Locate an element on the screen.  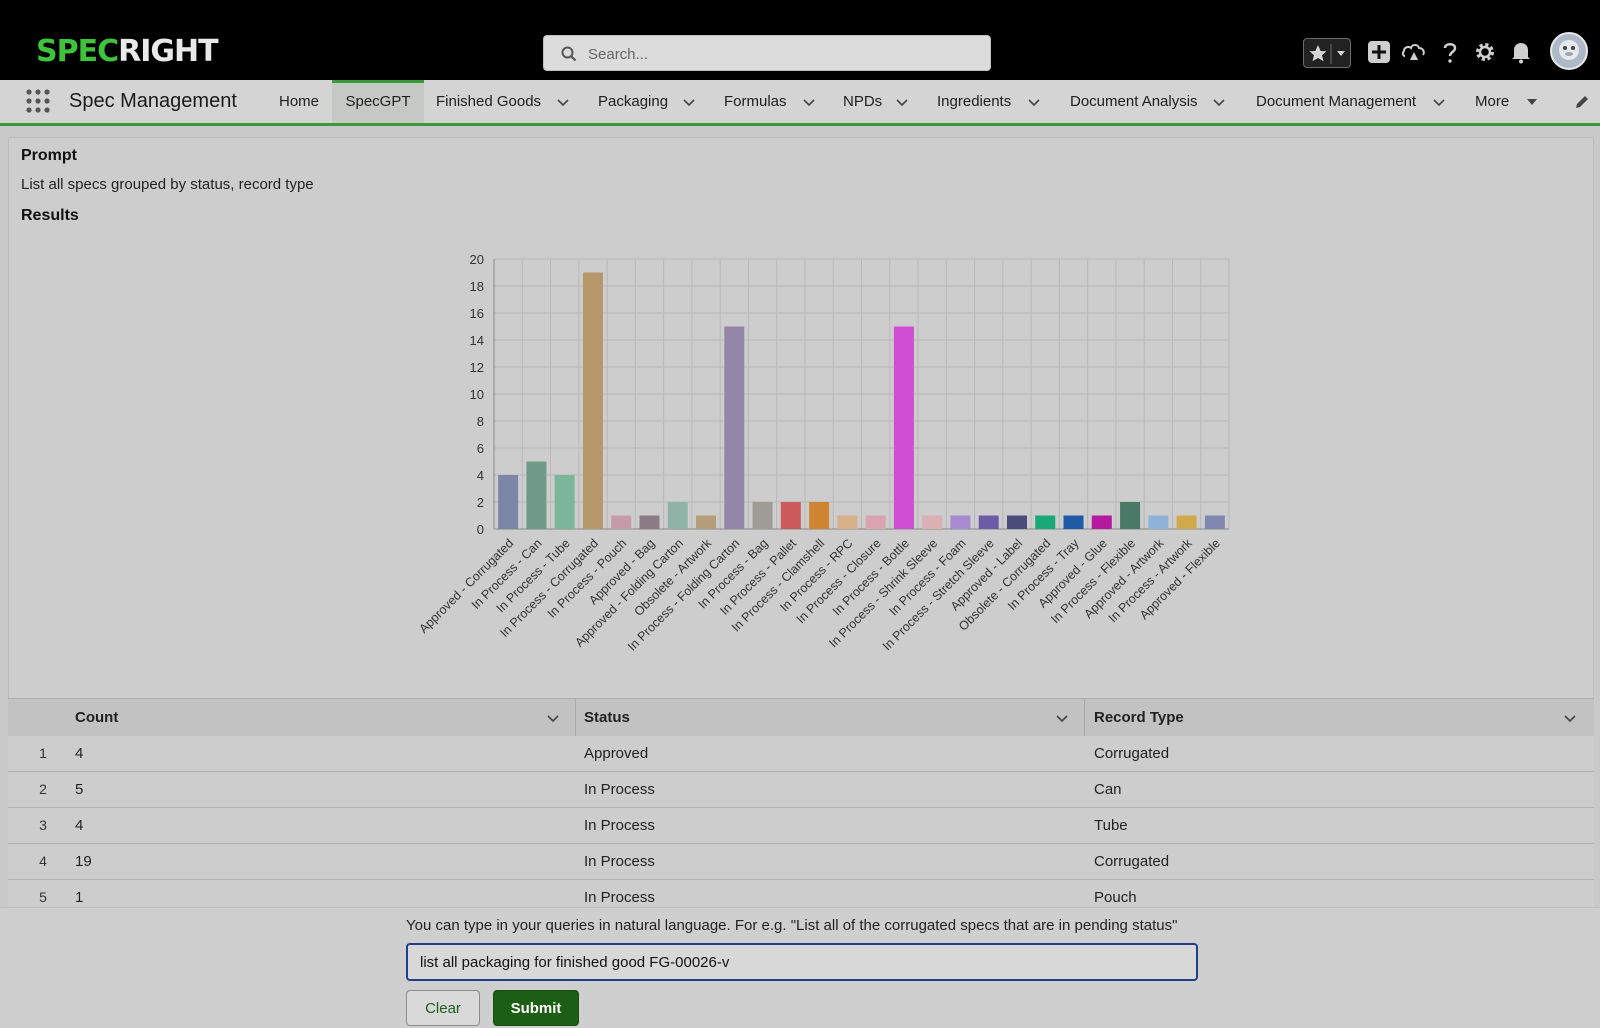
results-heading: Results is located at coordinates (50, 215).